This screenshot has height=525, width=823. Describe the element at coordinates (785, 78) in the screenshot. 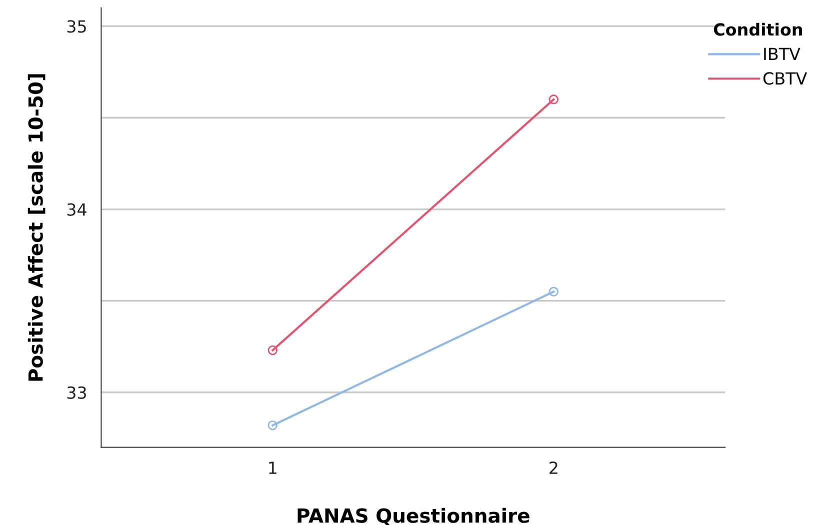

I see `legend-label: CBTV` at that location.